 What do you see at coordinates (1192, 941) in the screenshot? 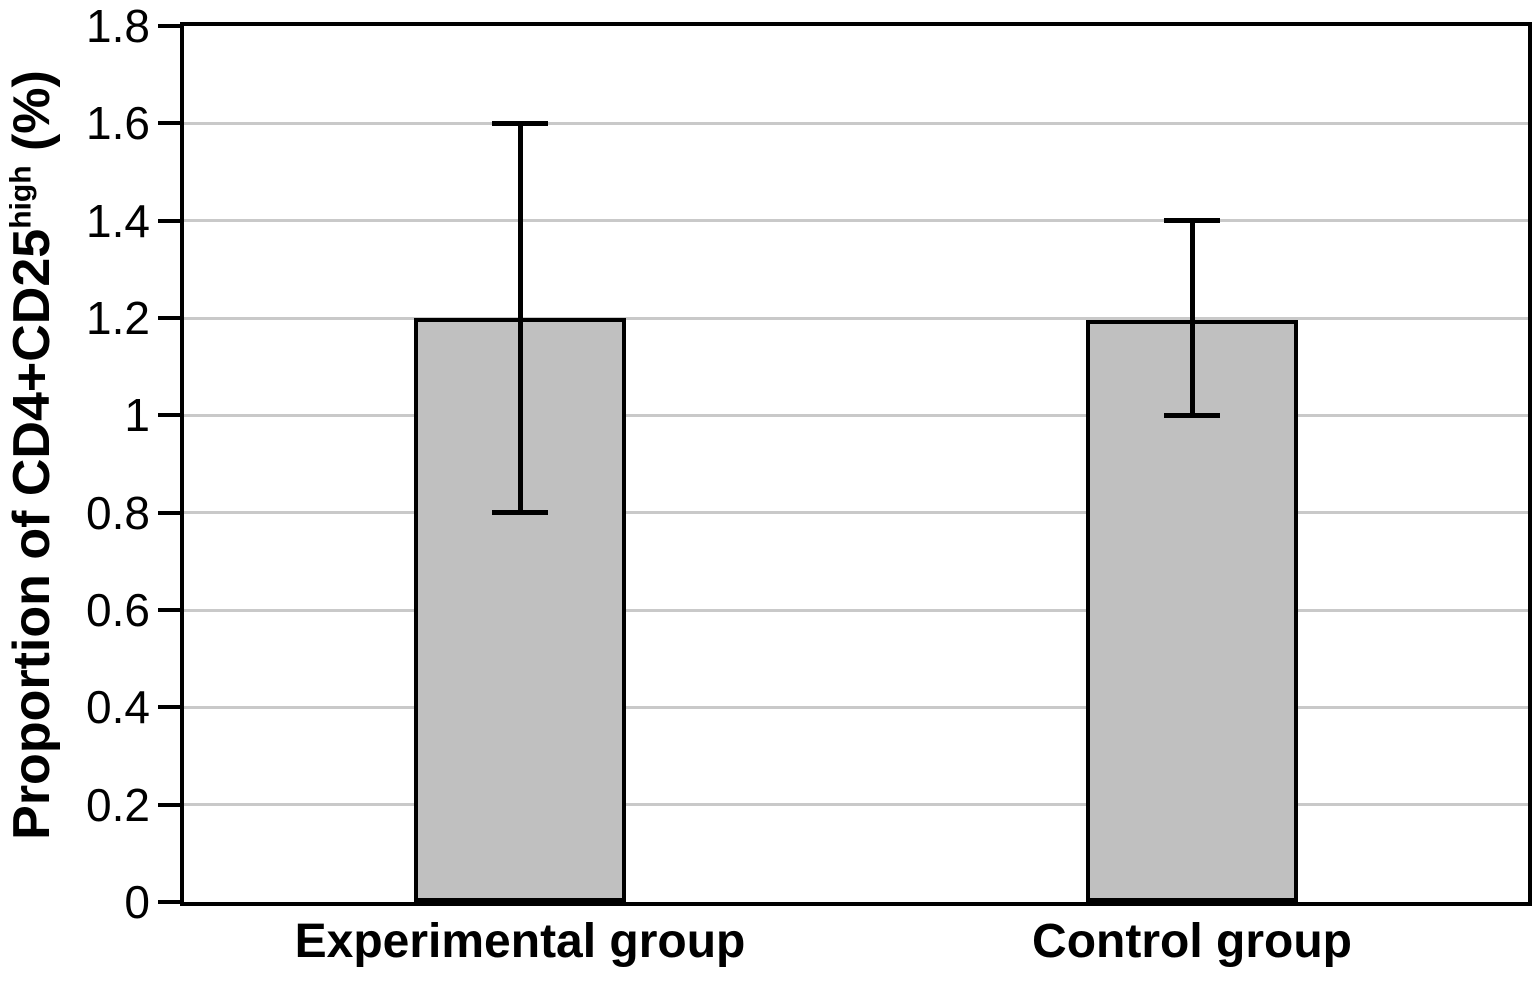
I see `x-axis-label: Control group` at bounding box center [1192, 941].